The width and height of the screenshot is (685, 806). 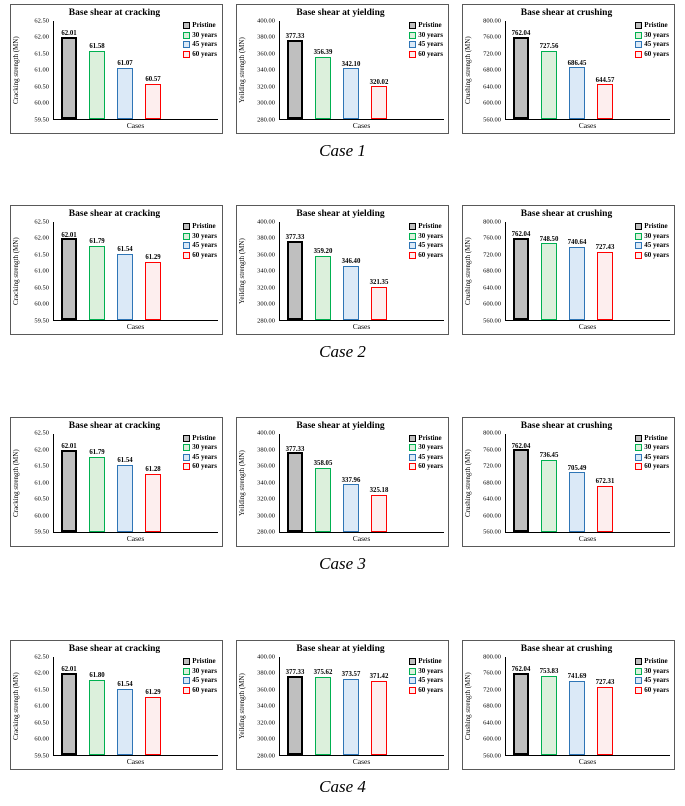 I want to click on legend: Pristine 30 years 45 years 60 years, so click(x=200, y=40).